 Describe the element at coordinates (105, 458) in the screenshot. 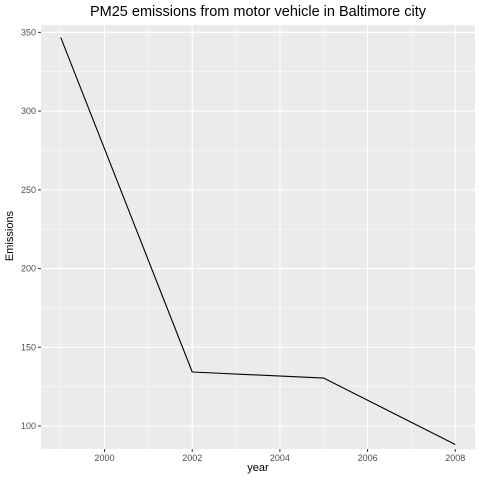

I see `x-tick-label: 2000` at that location.